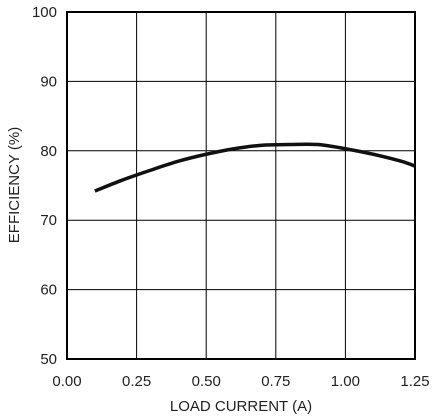 The height and width of the screenshot is (416, 435). I want to click on y-axis-label: EFFICIENCY (%), so click(14, 185).